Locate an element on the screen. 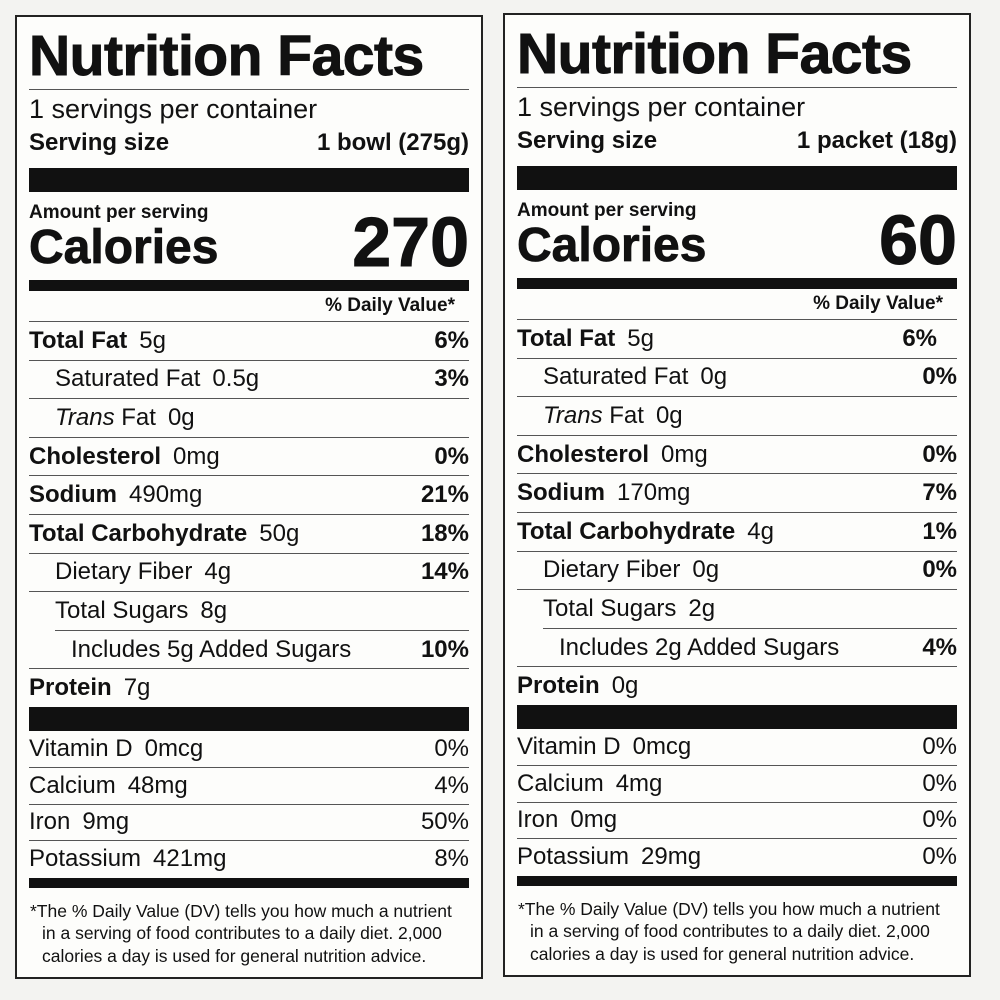 The image size is (1000, 1000). nutrient-amount: 50g is located at coordinates (279, 533).